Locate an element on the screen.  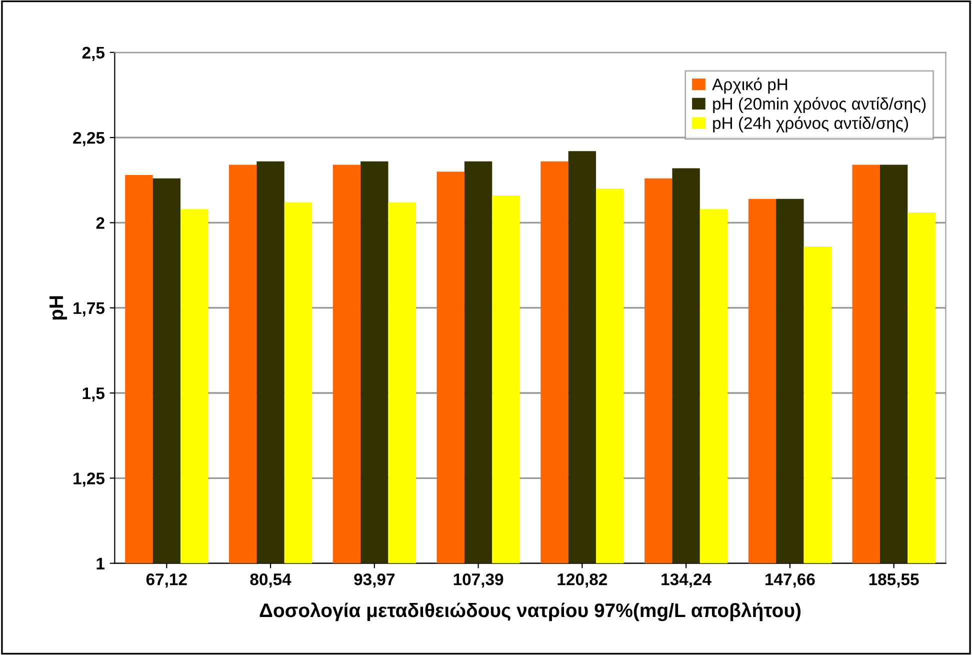
x-tick-label: 185,55 is located at coordinates (894, 580).